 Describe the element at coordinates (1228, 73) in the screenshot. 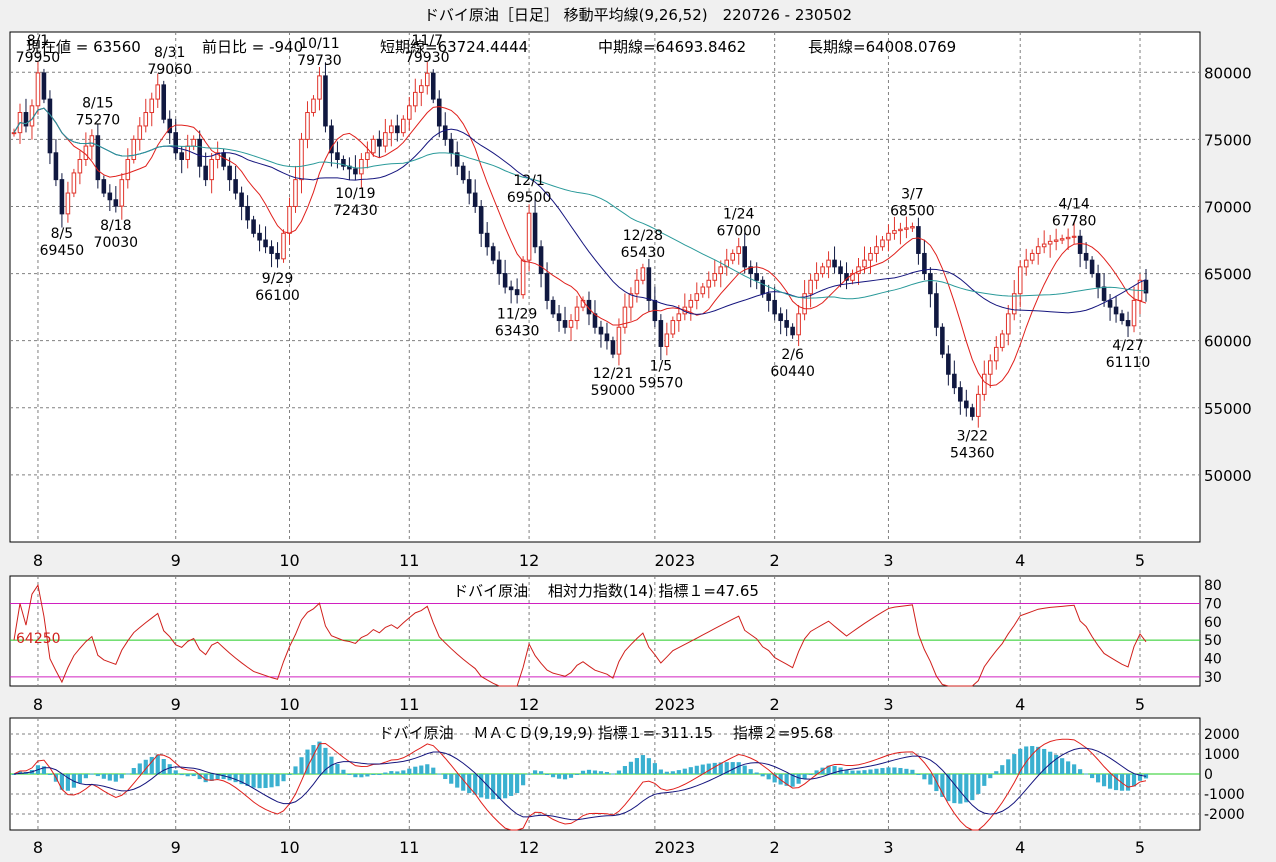

I see `price-tick-label: 80000` at that location.